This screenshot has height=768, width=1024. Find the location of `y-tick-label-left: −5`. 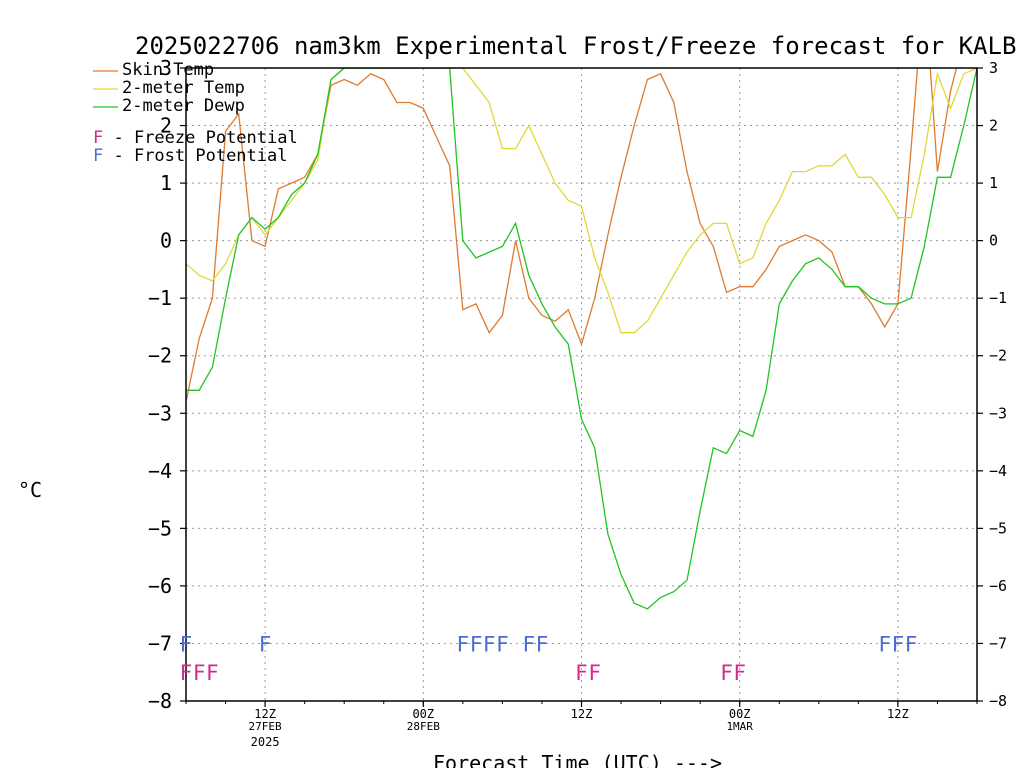

y-tick-label-left: −5 is located at coordinates (160, 528).